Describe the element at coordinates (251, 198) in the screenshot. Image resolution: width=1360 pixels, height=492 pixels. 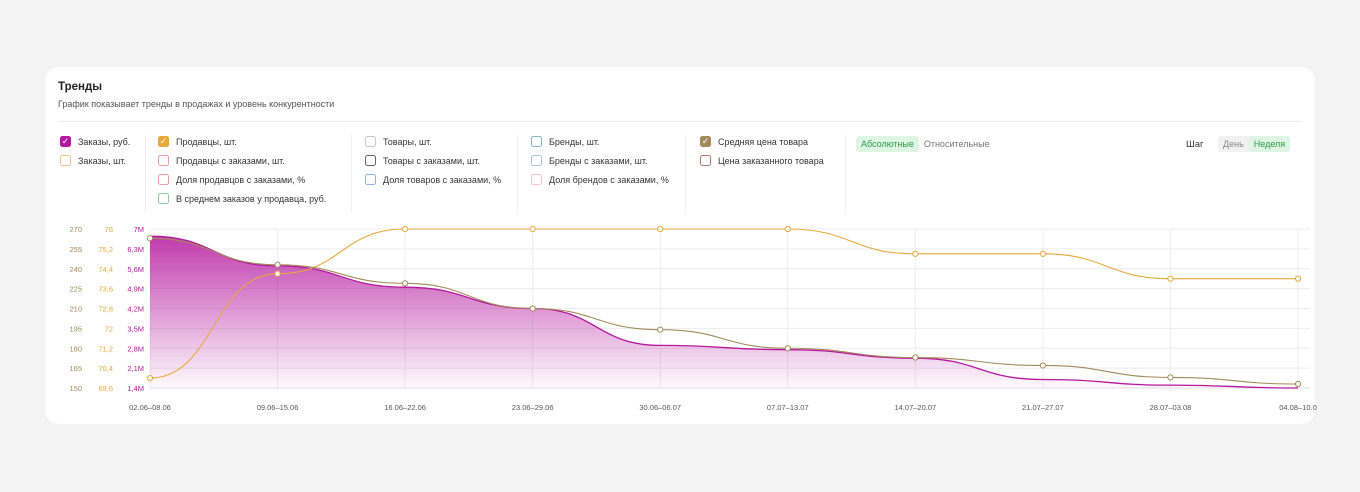
I see `metric-label: В среднем заказов у продавца, руб.` at that location.